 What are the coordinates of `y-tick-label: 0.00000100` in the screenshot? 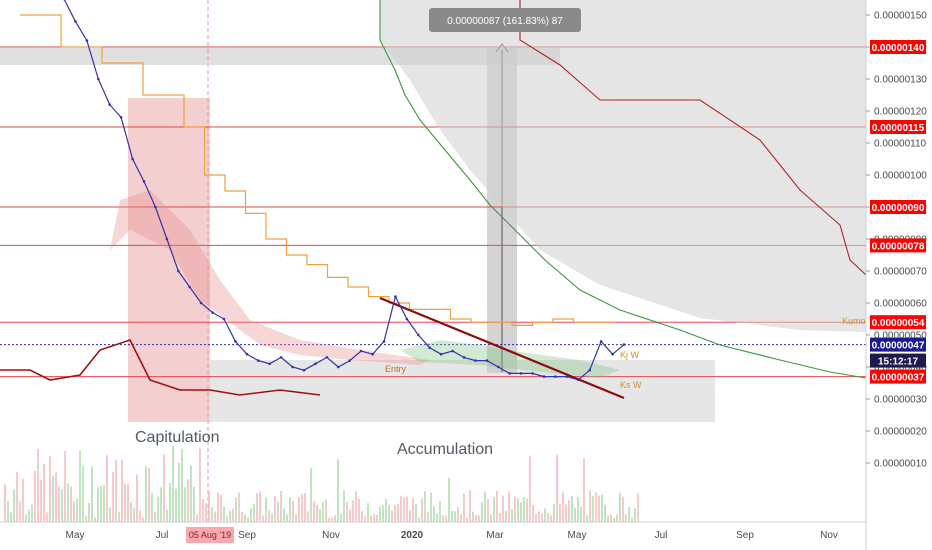 It's located at (900, 176).